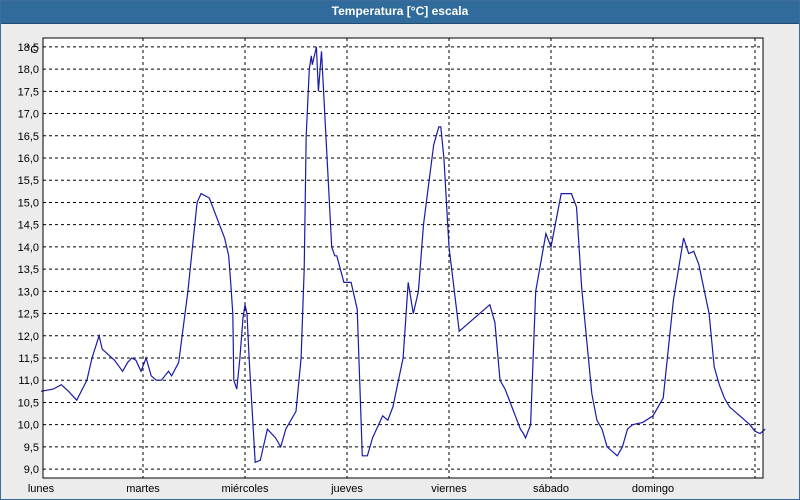  I want to click on y-tick-label: 18,0, so click(28, 70).